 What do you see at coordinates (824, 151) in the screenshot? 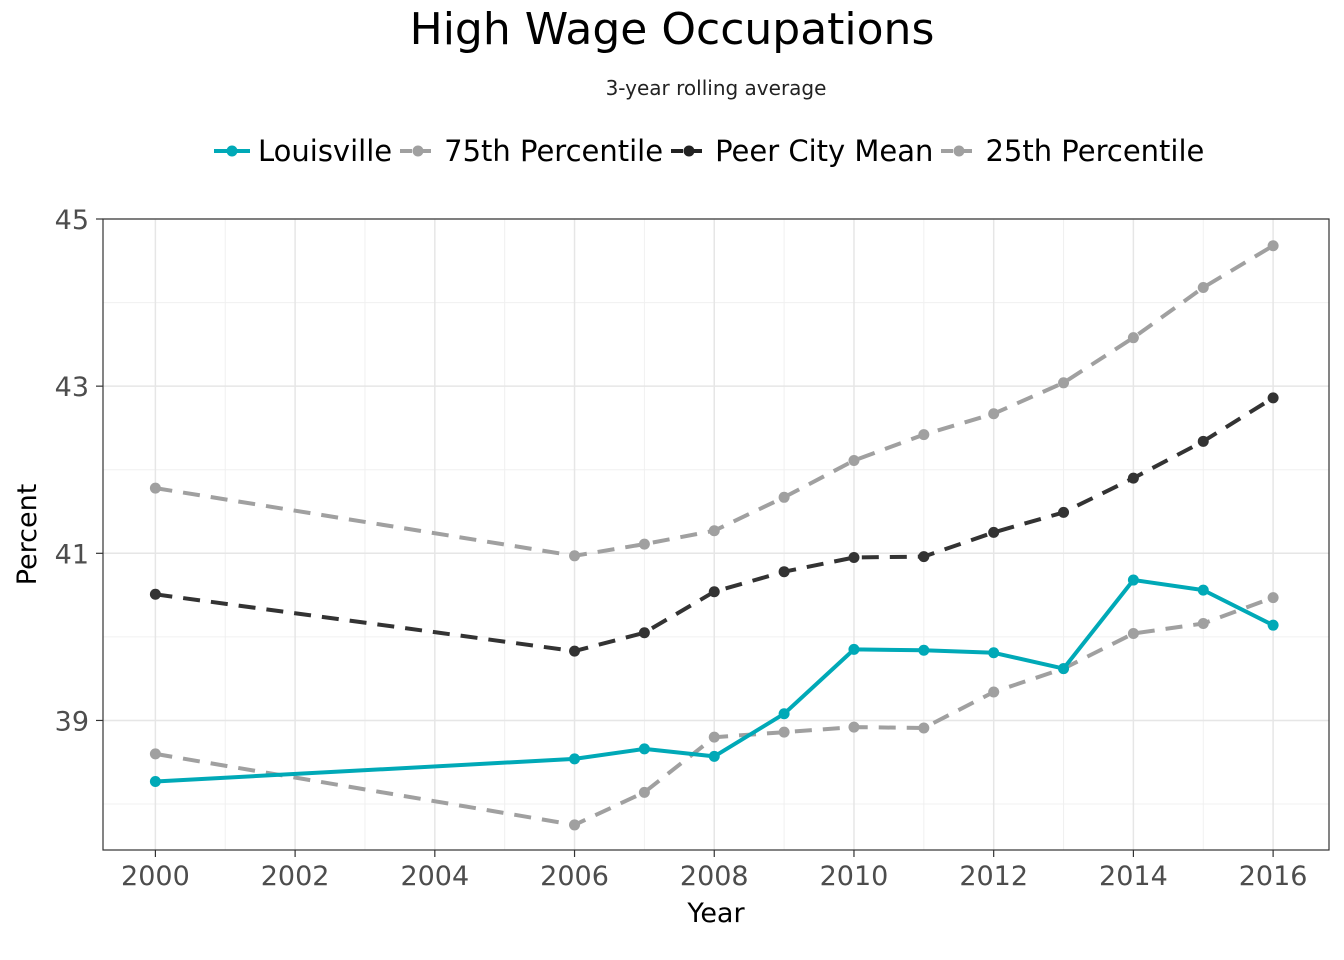
I see `legend-label-peer-city-mean: Peer City Mean` at bounding box center [824, 151].